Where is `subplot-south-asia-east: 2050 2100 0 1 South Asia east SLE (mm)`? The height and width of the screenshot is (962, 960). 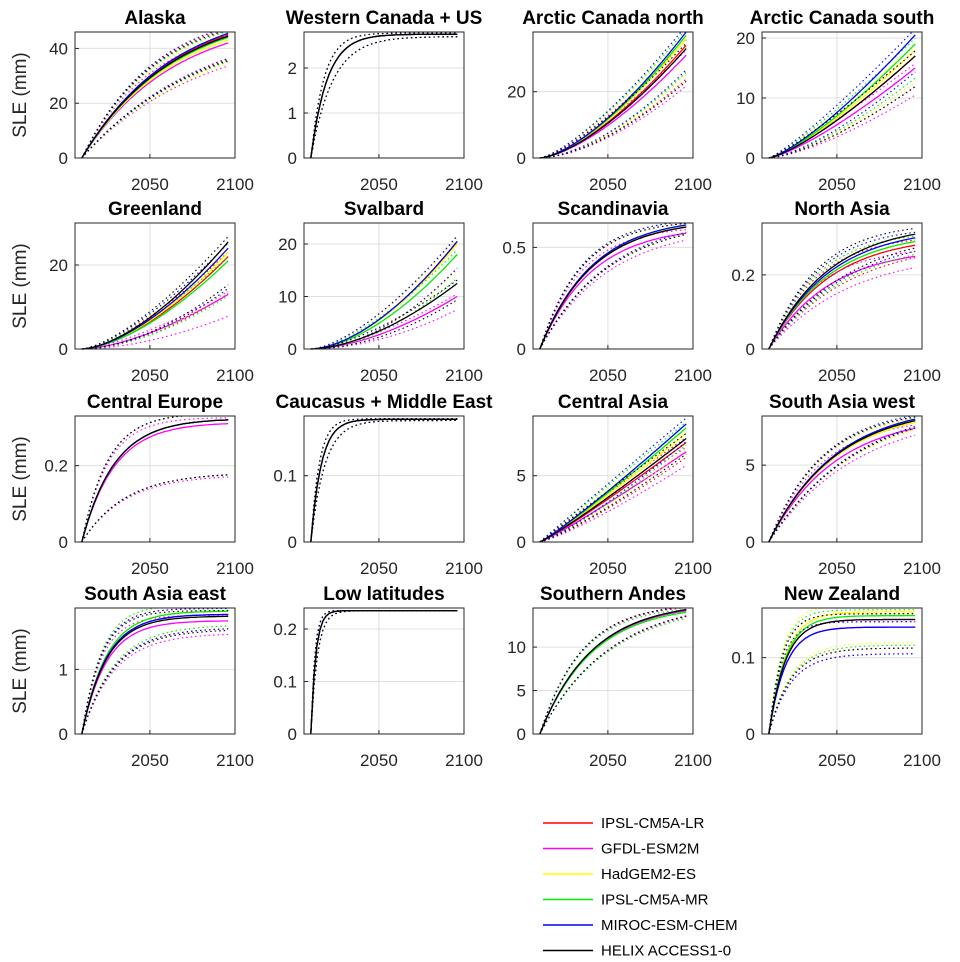
subplot-south-asia-east: 2050 2100 0 1 South Asia east SLE (mm) is located at coordinates (132, 677).